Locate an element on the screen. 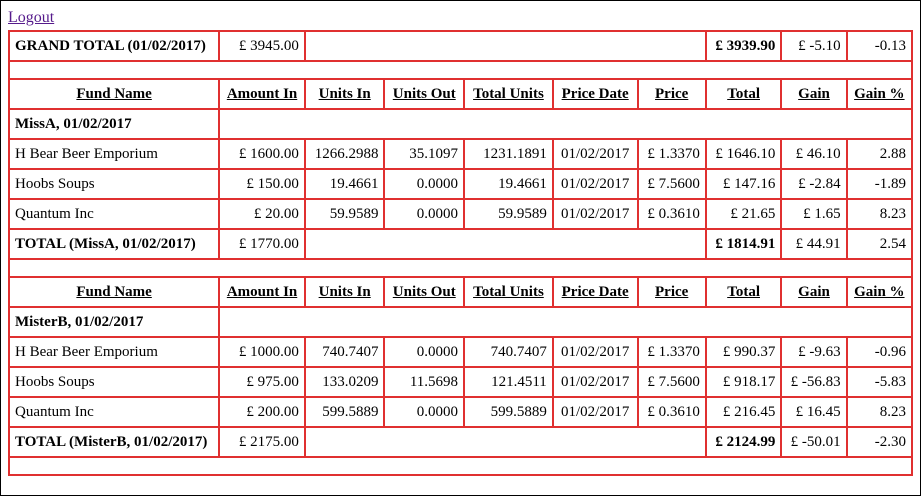 This screenshot has width=921, height=496. cell-total-units: 19.4661 is located at coordinates (508, 184).